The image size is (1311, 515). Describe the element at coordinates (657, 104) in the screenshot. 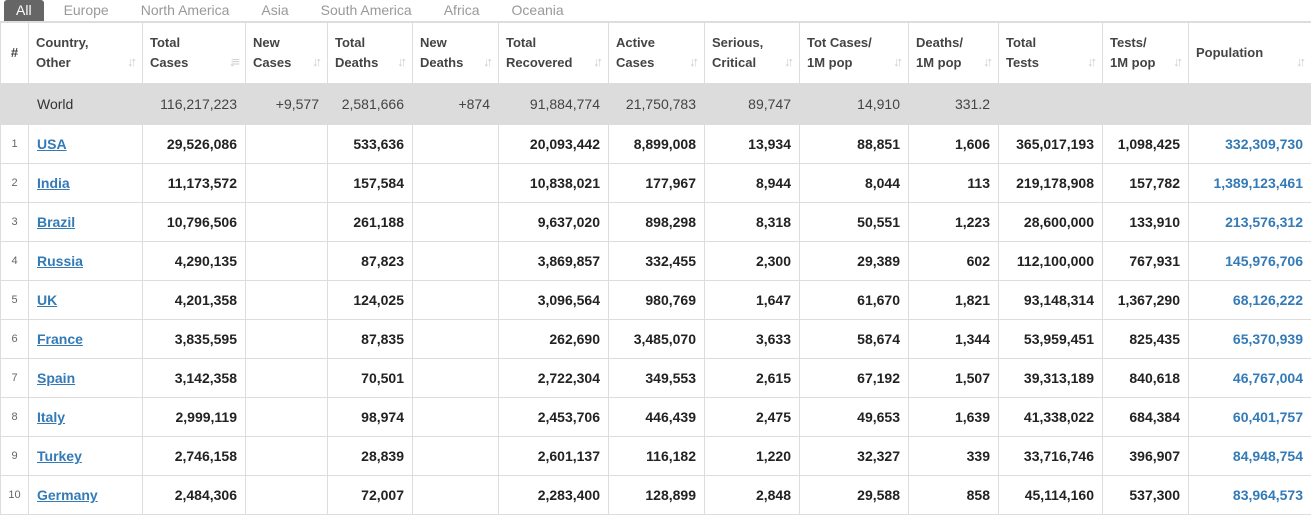

I see `world-active-cases: 21,750,783` at that location.